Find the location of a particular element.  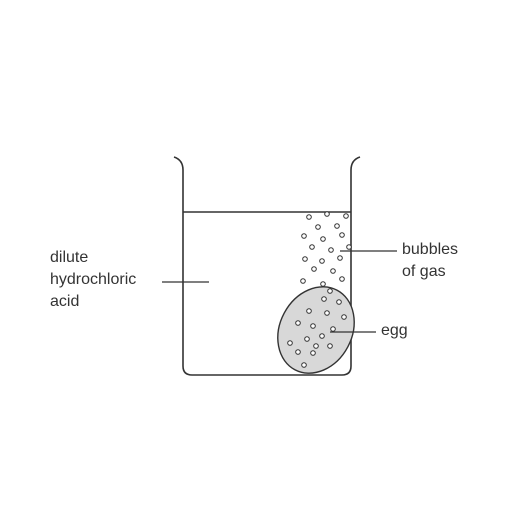

bubbles-label-line-1: bubbles is located at coordinates (430, 249).